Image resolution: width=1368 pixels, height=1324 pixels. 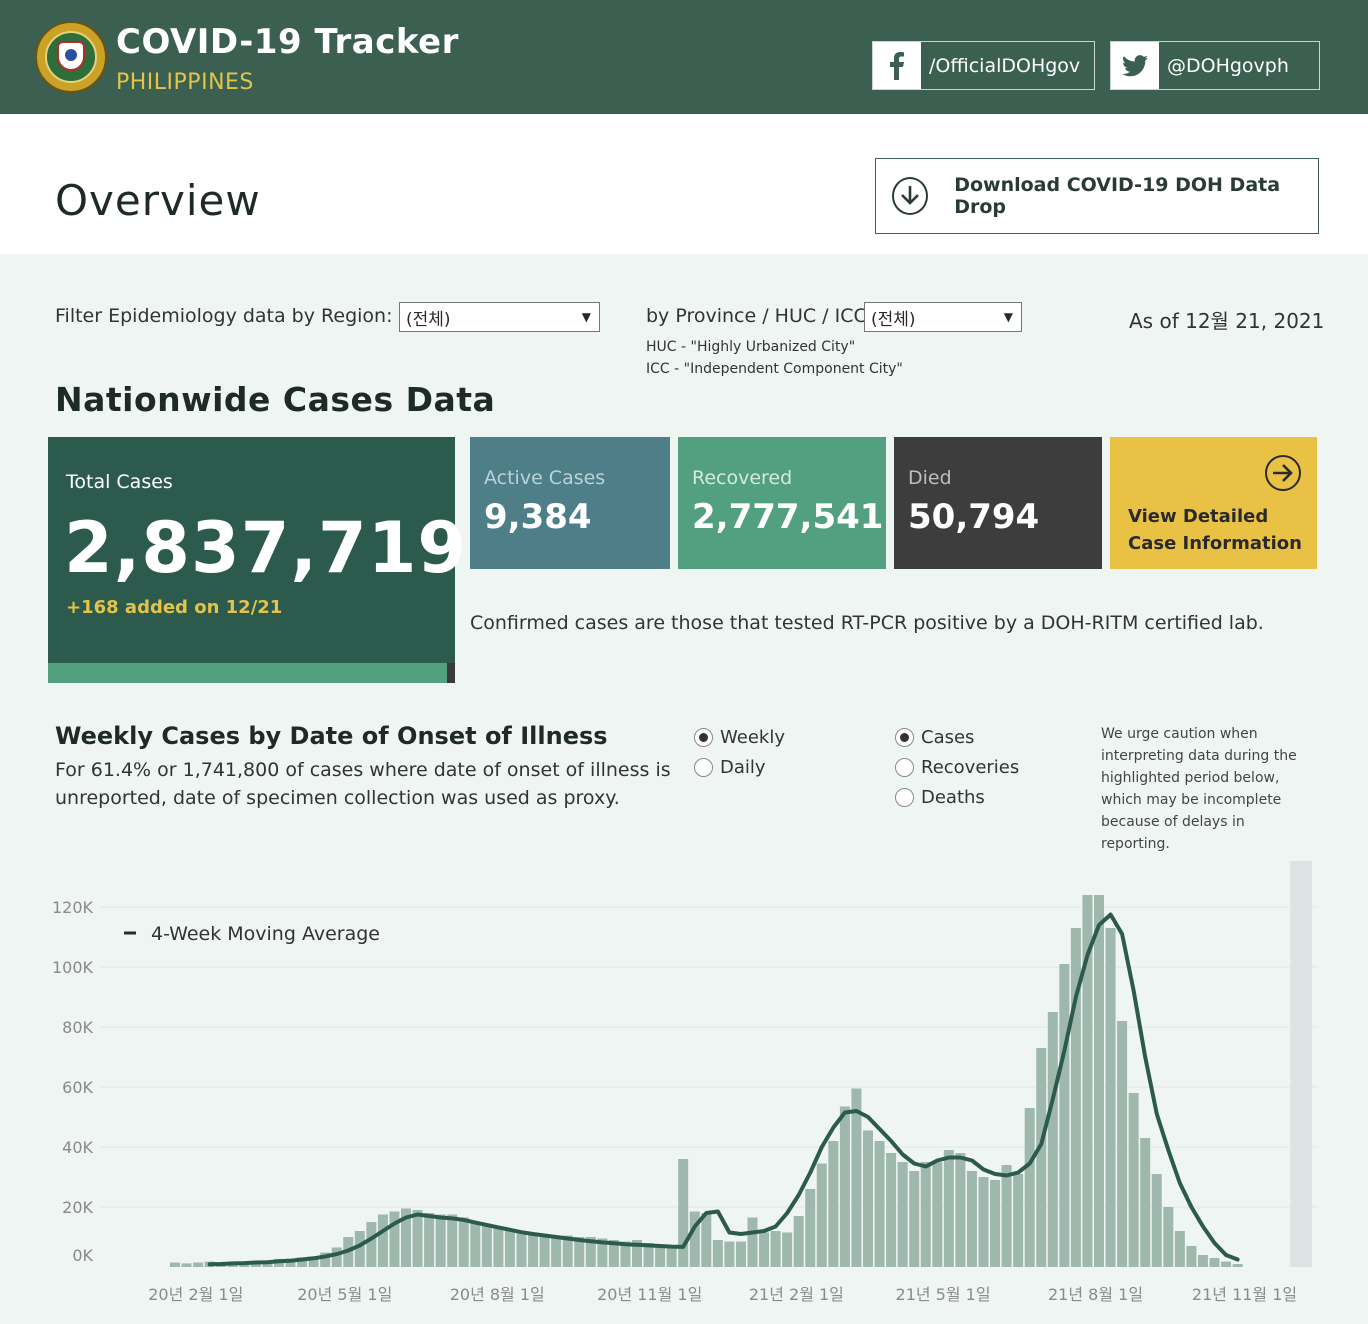 I want to click on region-filter-label: Filter Epidemiology data by Region:, so click(x=224, y=316).